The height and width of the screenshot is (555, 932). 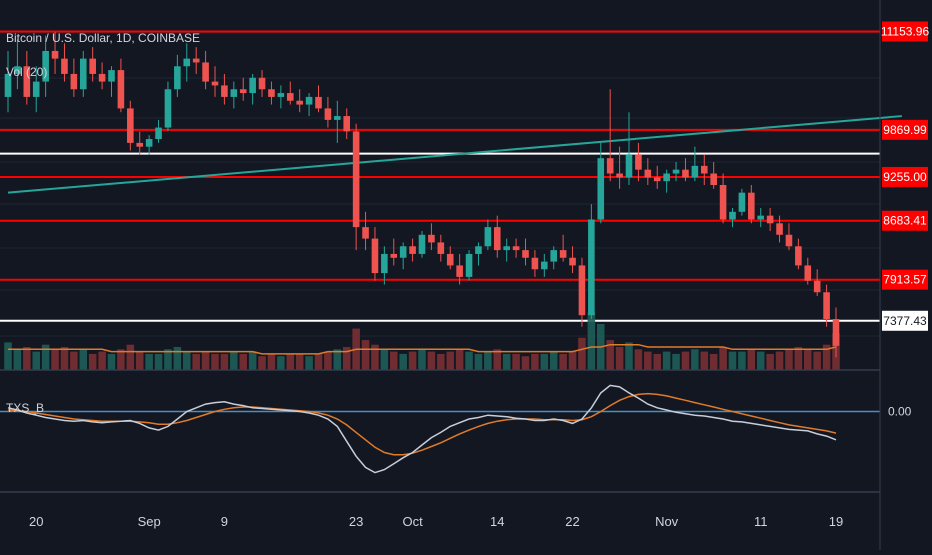 I want to click on x-tick-label-0: 20, so click(x=36, y=521).